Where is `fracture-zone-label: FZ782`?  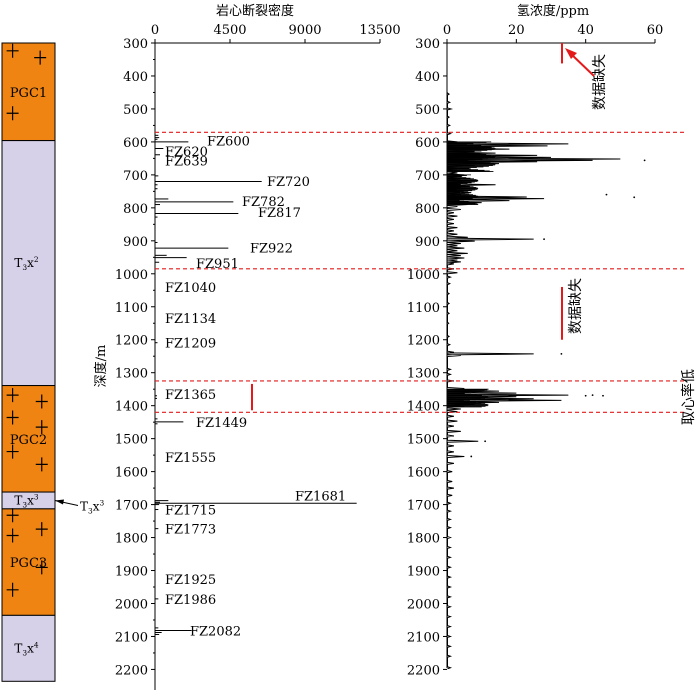
fracture-zone-label: FZ782 is located at coordinates (263, 202).